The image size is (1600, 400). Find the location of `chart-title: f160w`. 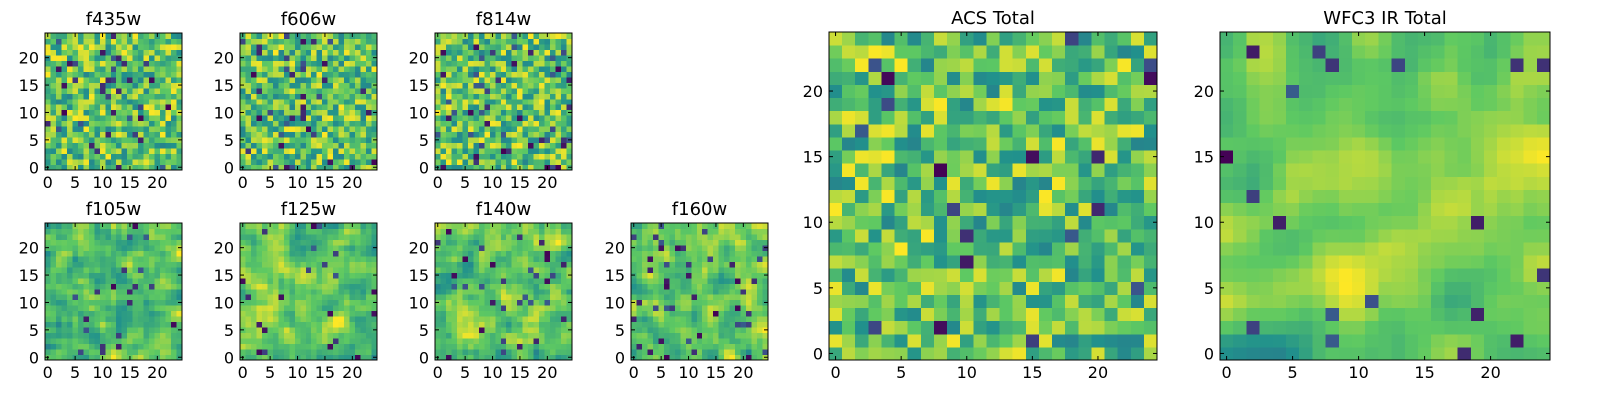

chart-title: f160w is located at coordinates (699, 209).